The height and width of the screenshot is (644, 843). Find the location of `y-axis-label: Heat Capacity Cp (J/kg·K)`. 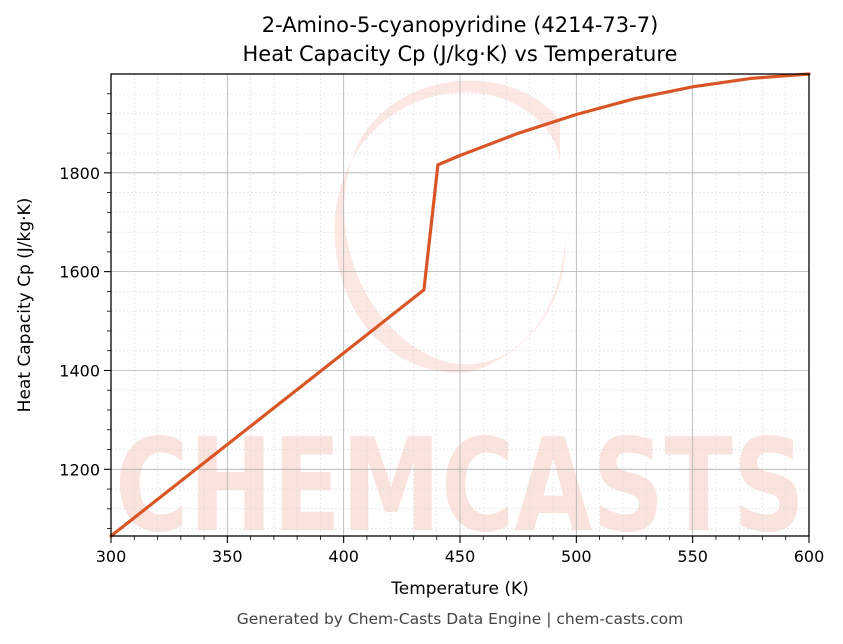

y-axis-label: Heat Capacity Cp (J/kg·K) is located at coordinates (25, 305).